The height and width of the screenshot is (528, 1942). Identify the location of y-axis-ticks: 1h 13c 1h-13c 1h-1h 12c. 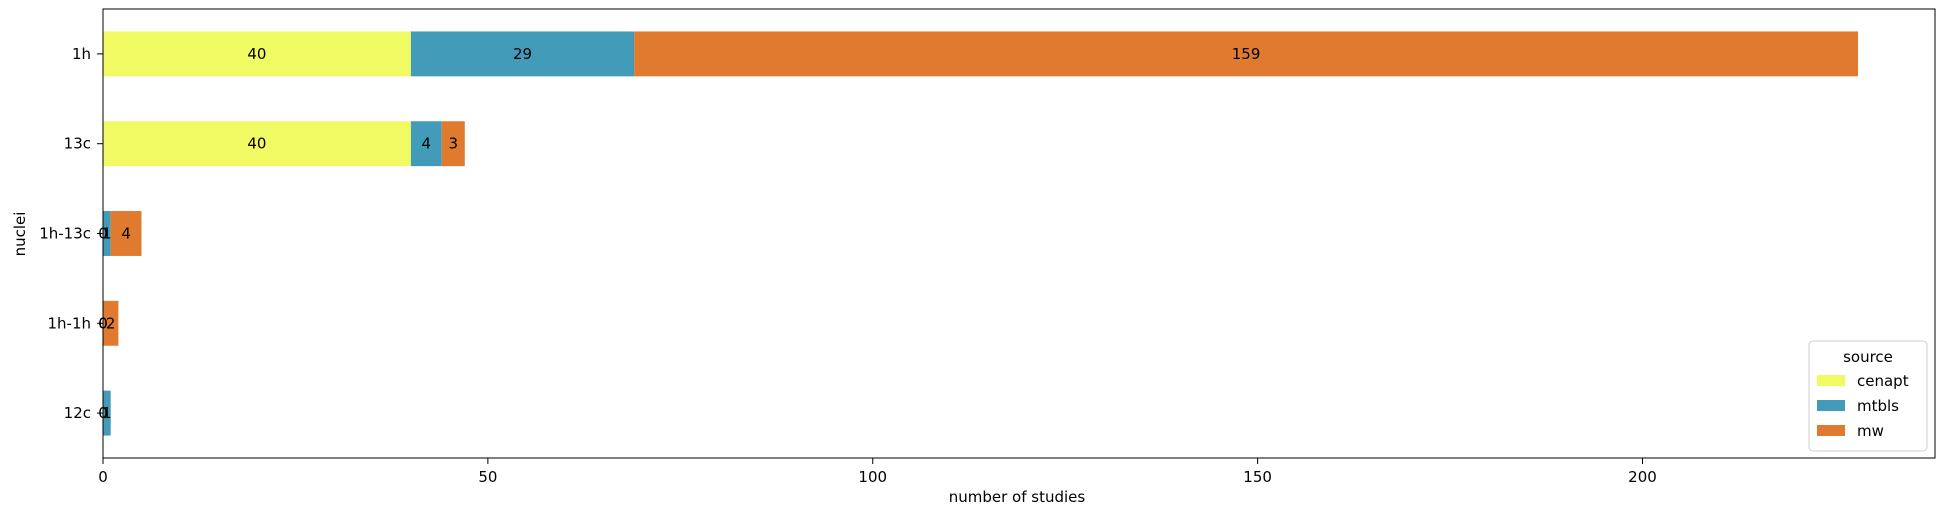
(71, 233).